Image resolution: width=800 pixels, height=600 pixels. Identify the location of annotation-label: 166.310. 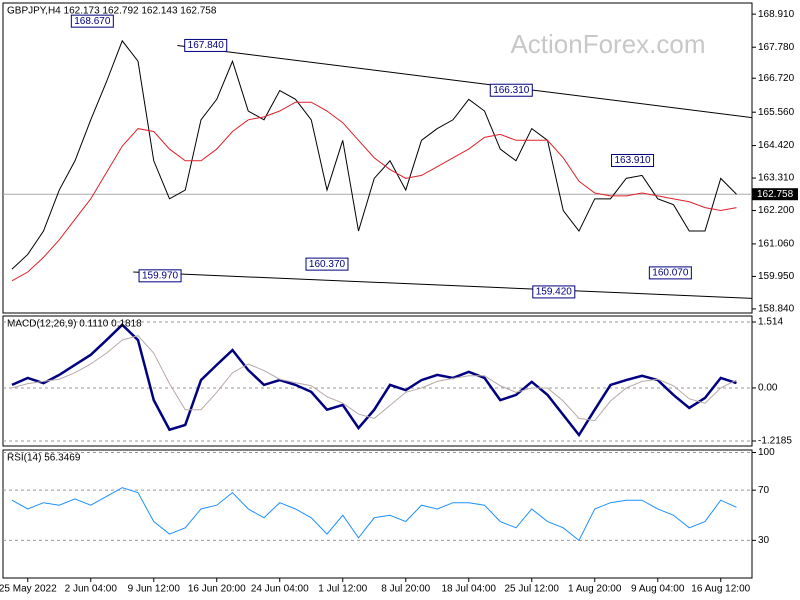
(511, 90).